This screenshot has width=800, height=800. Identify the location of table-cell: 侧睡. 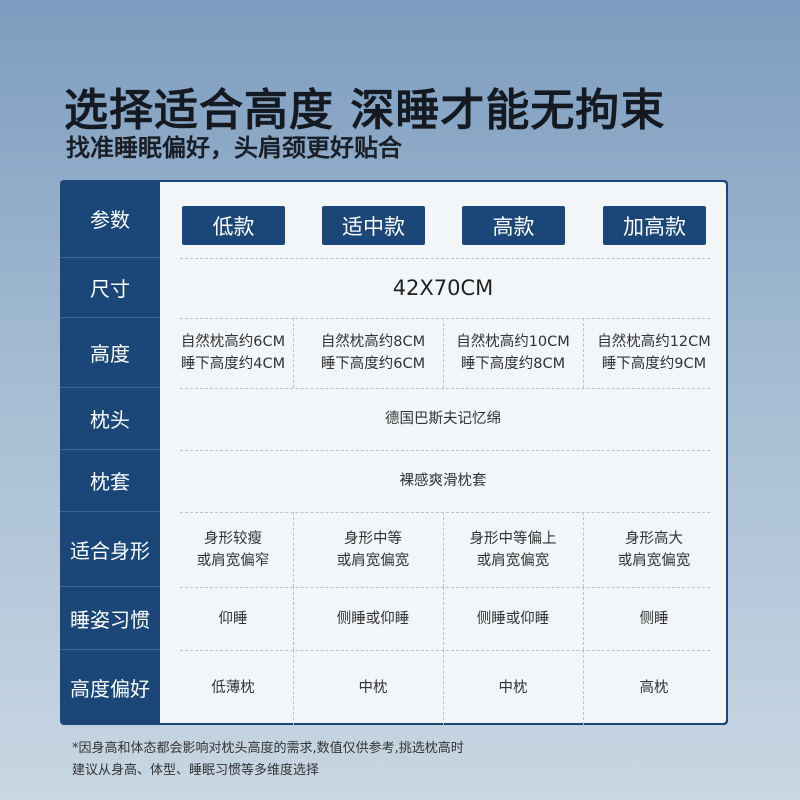
(654, 618).